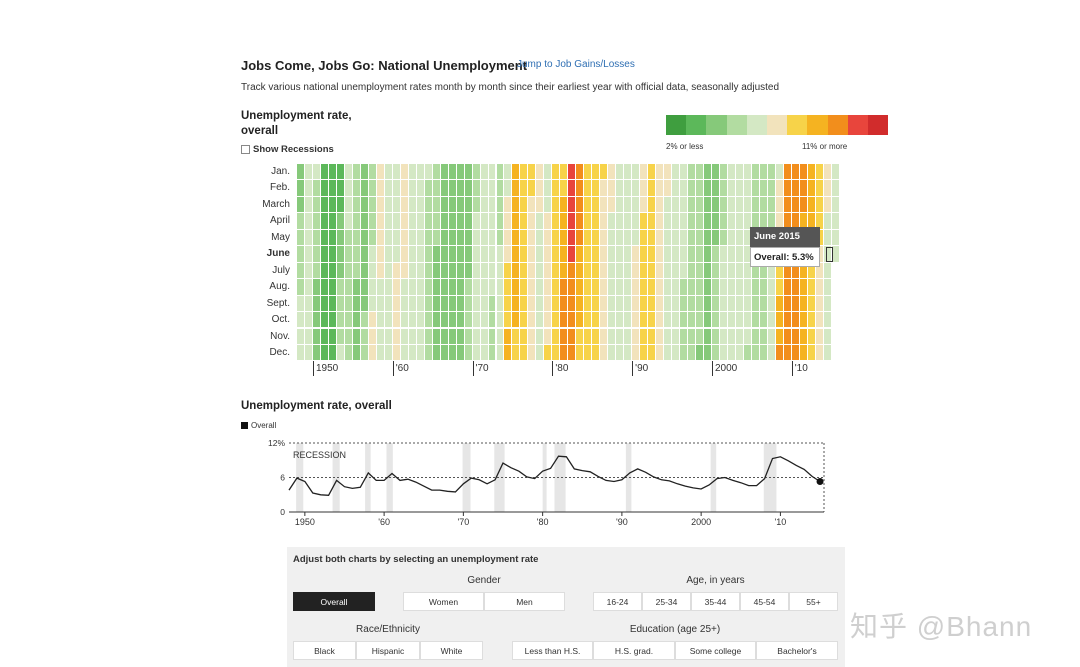 The image size is (1080, 667). I want to click on age-45-54-button: 45-54, so click(764, 601).